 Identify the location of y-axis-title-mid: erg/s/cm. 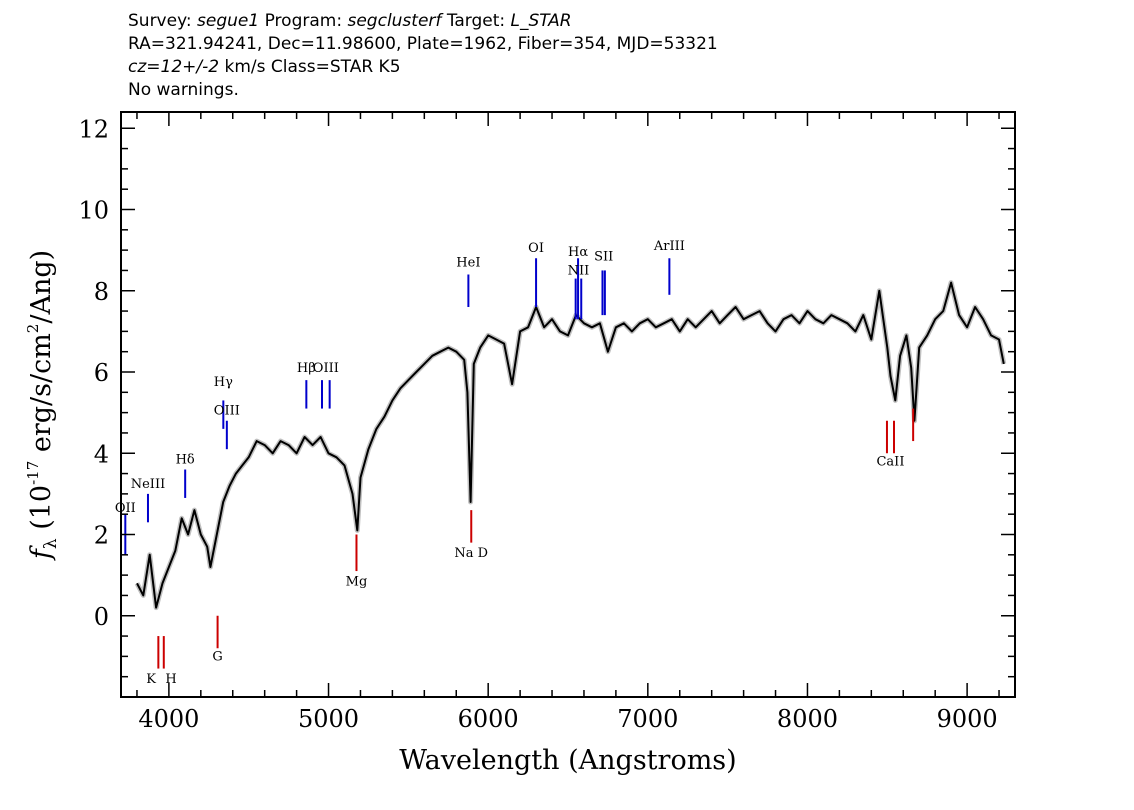
(41, 397).